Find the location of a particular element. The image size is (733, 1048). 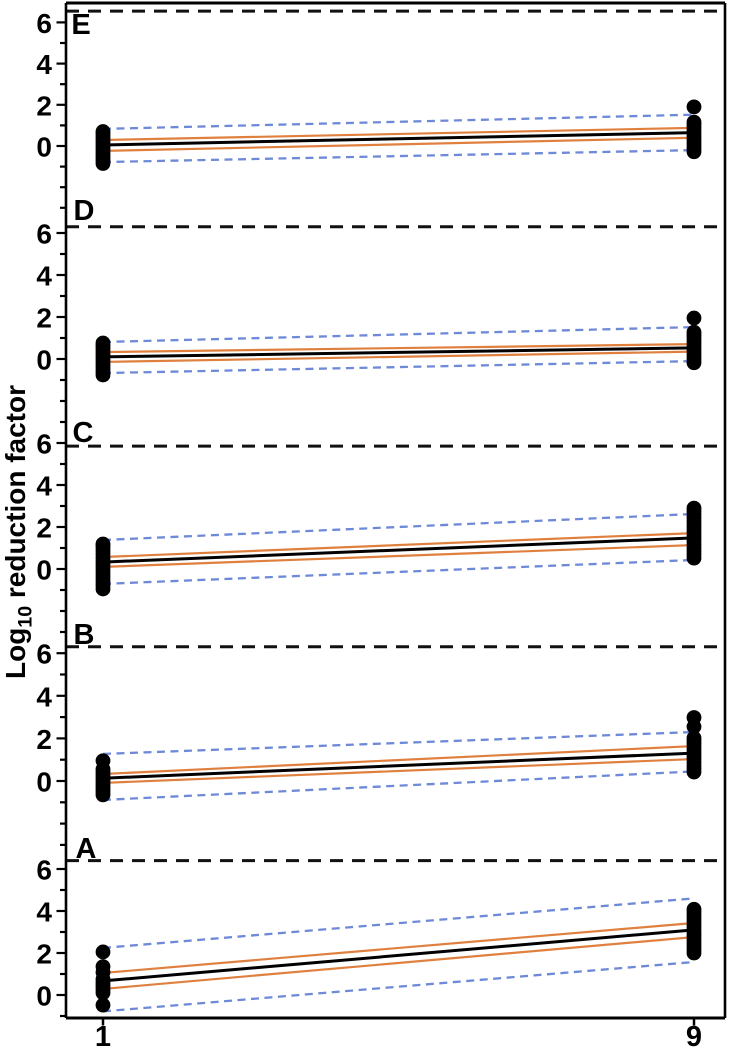

panel-label-E: E is located at coordinates (80, 25).